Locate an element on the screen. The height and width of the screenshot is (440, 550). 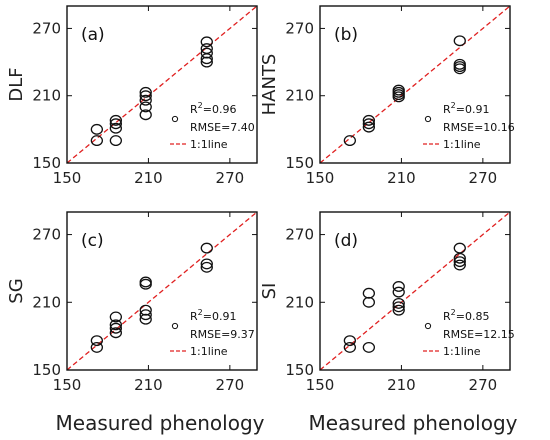
r-squared-label: R2=0.91 is located at coordinates (466, 108).